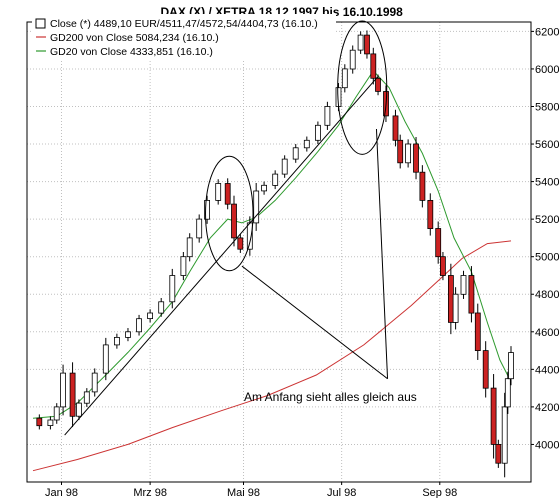 The width and height of the screenshot is (560, 503). I want to click on x-tick-label: Jul 98, so click(341, 492).